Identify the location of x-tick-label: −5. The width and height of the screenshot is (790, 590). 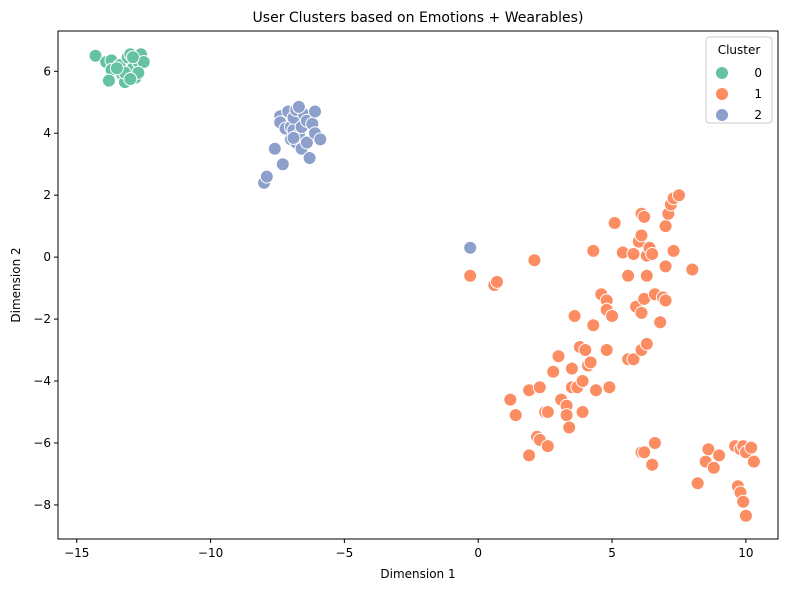
(345, 553).